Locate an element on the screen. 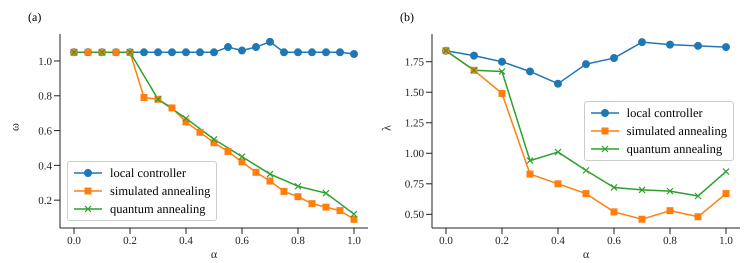 This screenshot has width=747, height=263. y-tick-label: 1.25 is located at coordinates (414, 124).